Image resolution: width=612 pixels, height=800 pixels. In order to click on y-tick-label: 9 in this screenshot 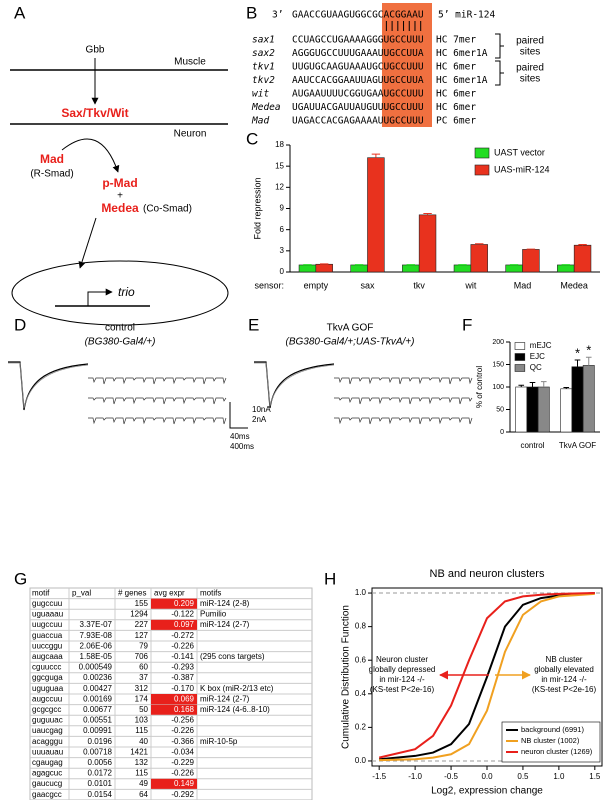, I will do `click(282, 208)`.